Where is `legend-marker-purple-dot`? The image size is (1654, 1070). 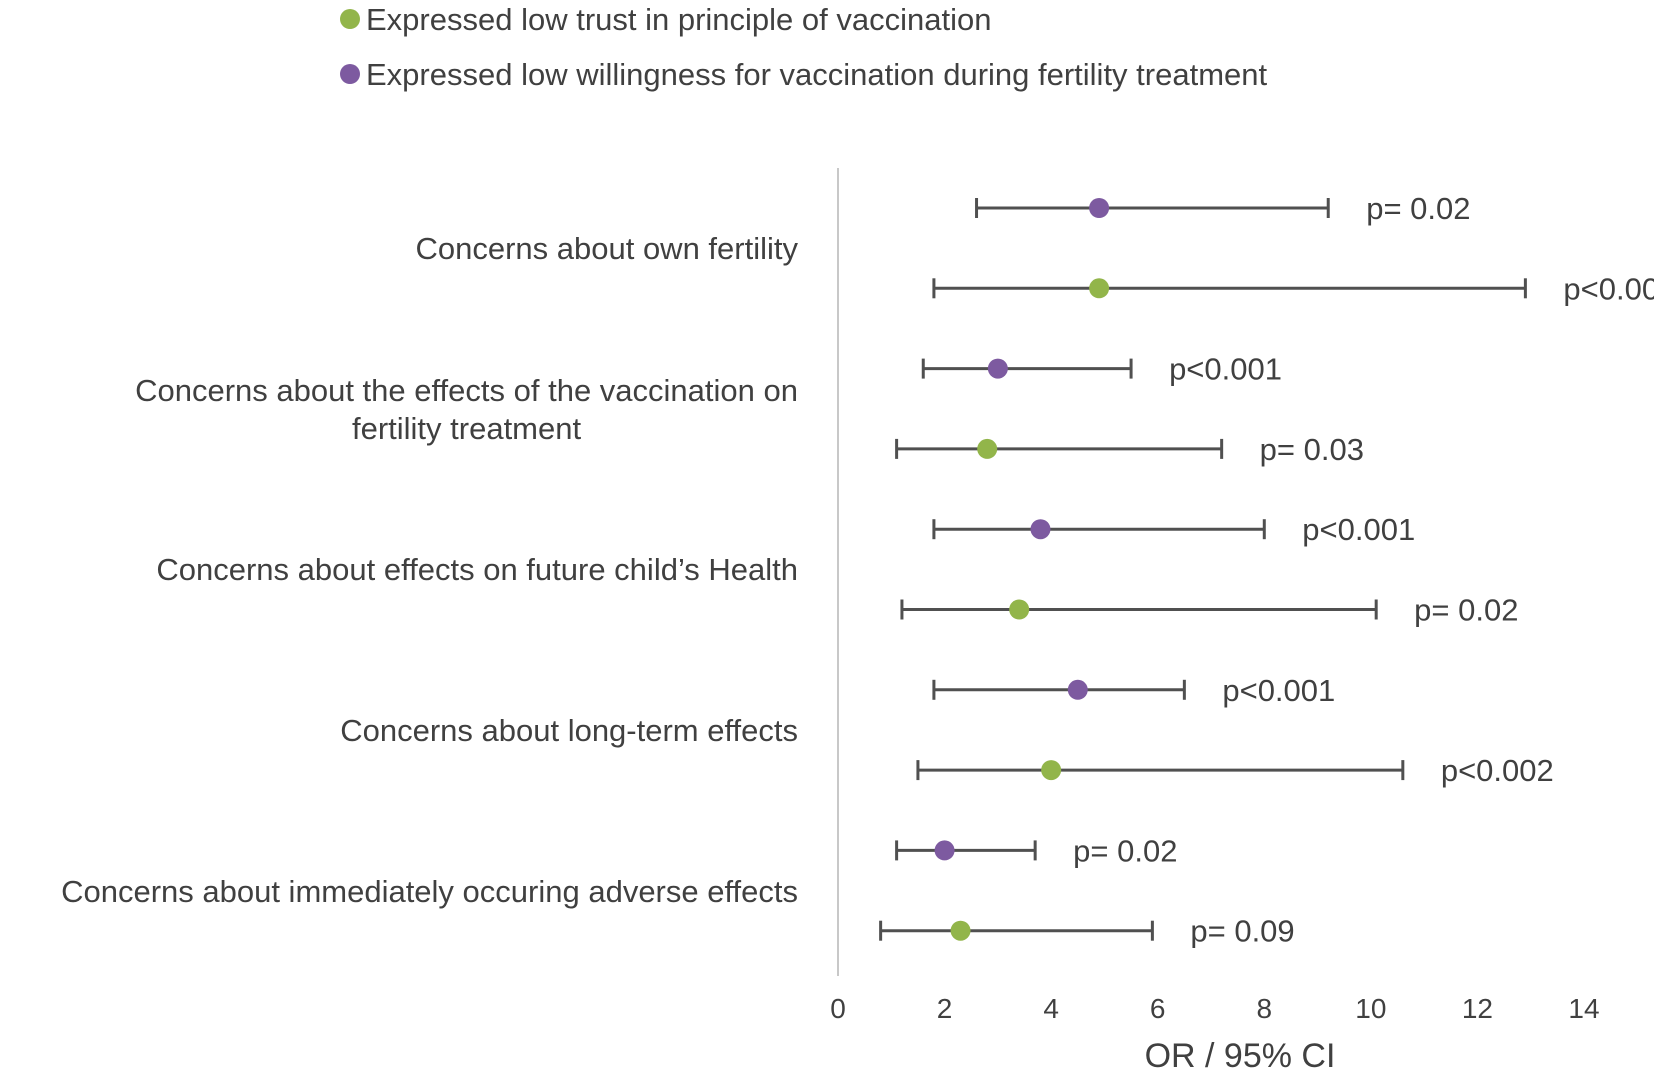
legend-marker-purple-dot is located at coordinates (350, 73).